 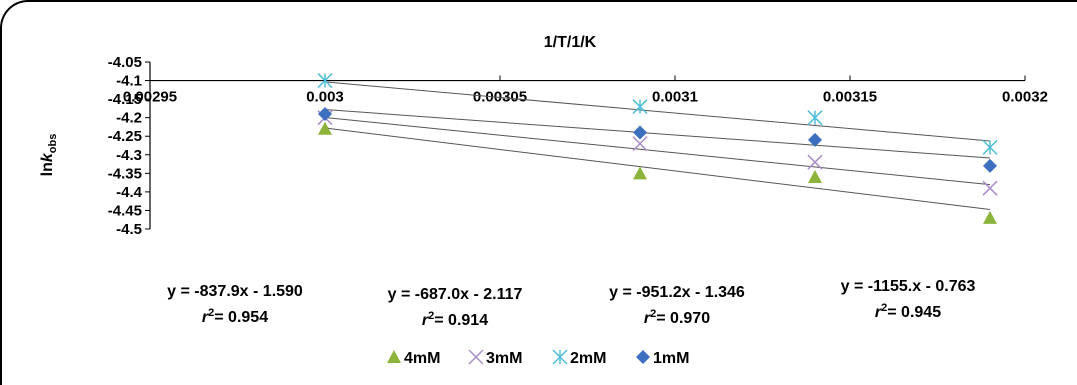 What do you see at coordinates (129, 81) in the screenshot?
I see `y-tick-label: -4.1` at bounding box center [129, 81].